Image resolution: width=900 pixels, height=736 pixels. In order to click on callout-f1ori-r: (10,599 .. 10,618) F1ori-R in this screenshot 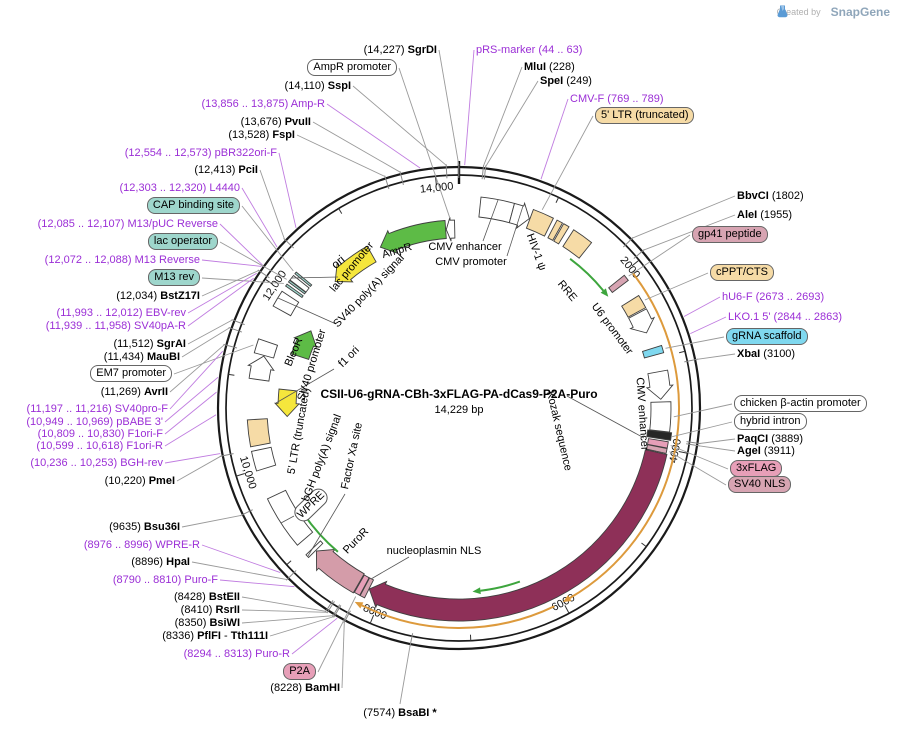, I will do `click(99, 446)`.